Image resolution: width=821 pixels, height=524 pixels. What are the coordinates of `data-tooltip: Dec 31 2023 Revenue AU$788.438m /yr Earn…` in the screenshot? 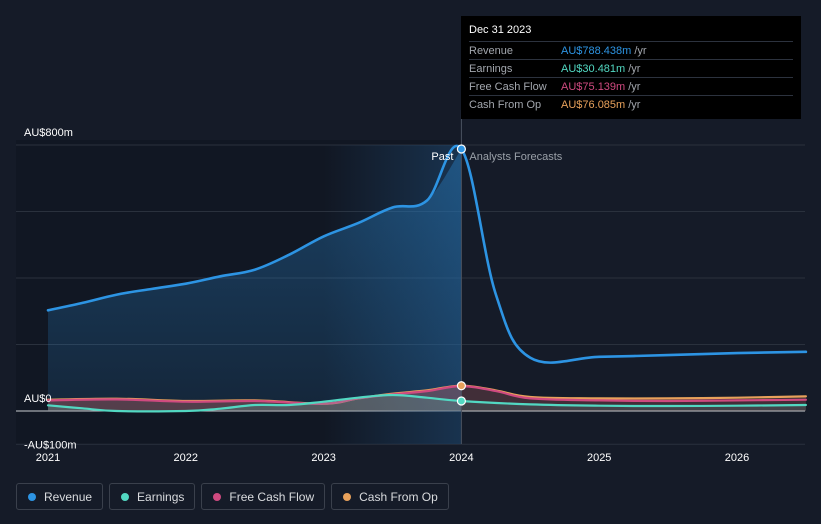 It's located at (631, 67).